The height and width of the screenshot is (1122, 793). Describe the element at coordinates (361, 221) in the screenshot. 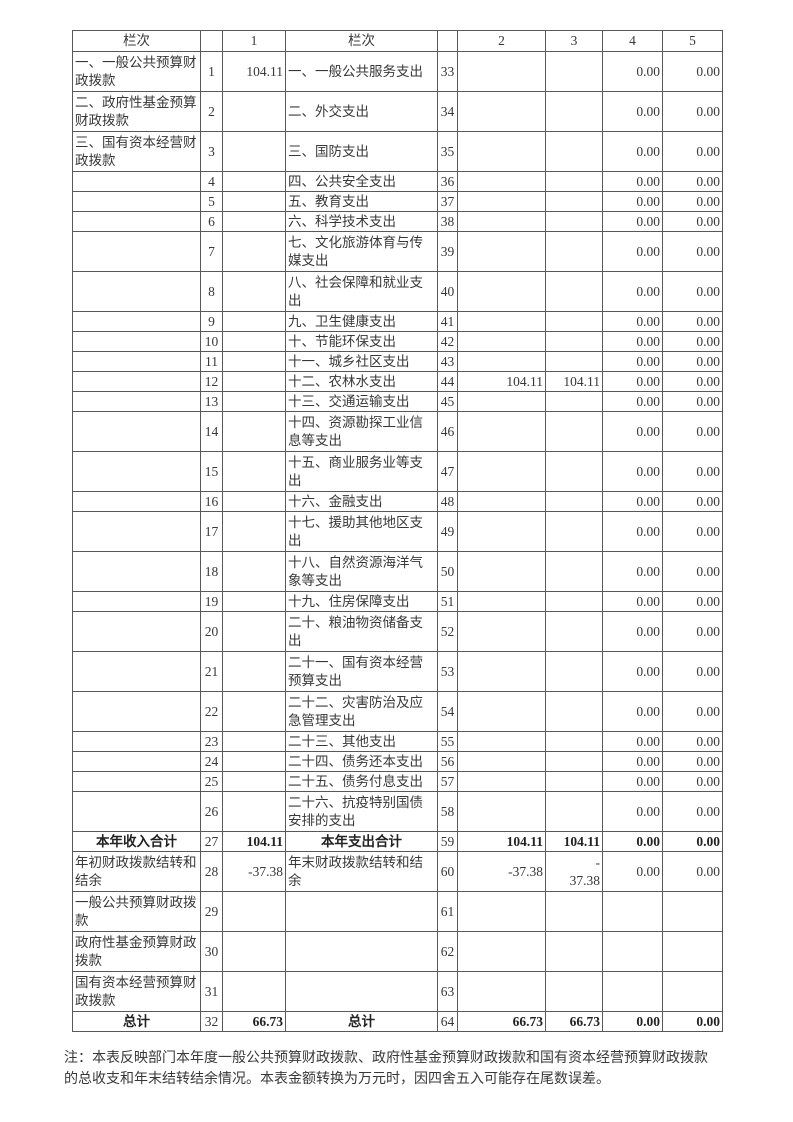

I see `expense-item-label: 六、科学技术支出` at that location.